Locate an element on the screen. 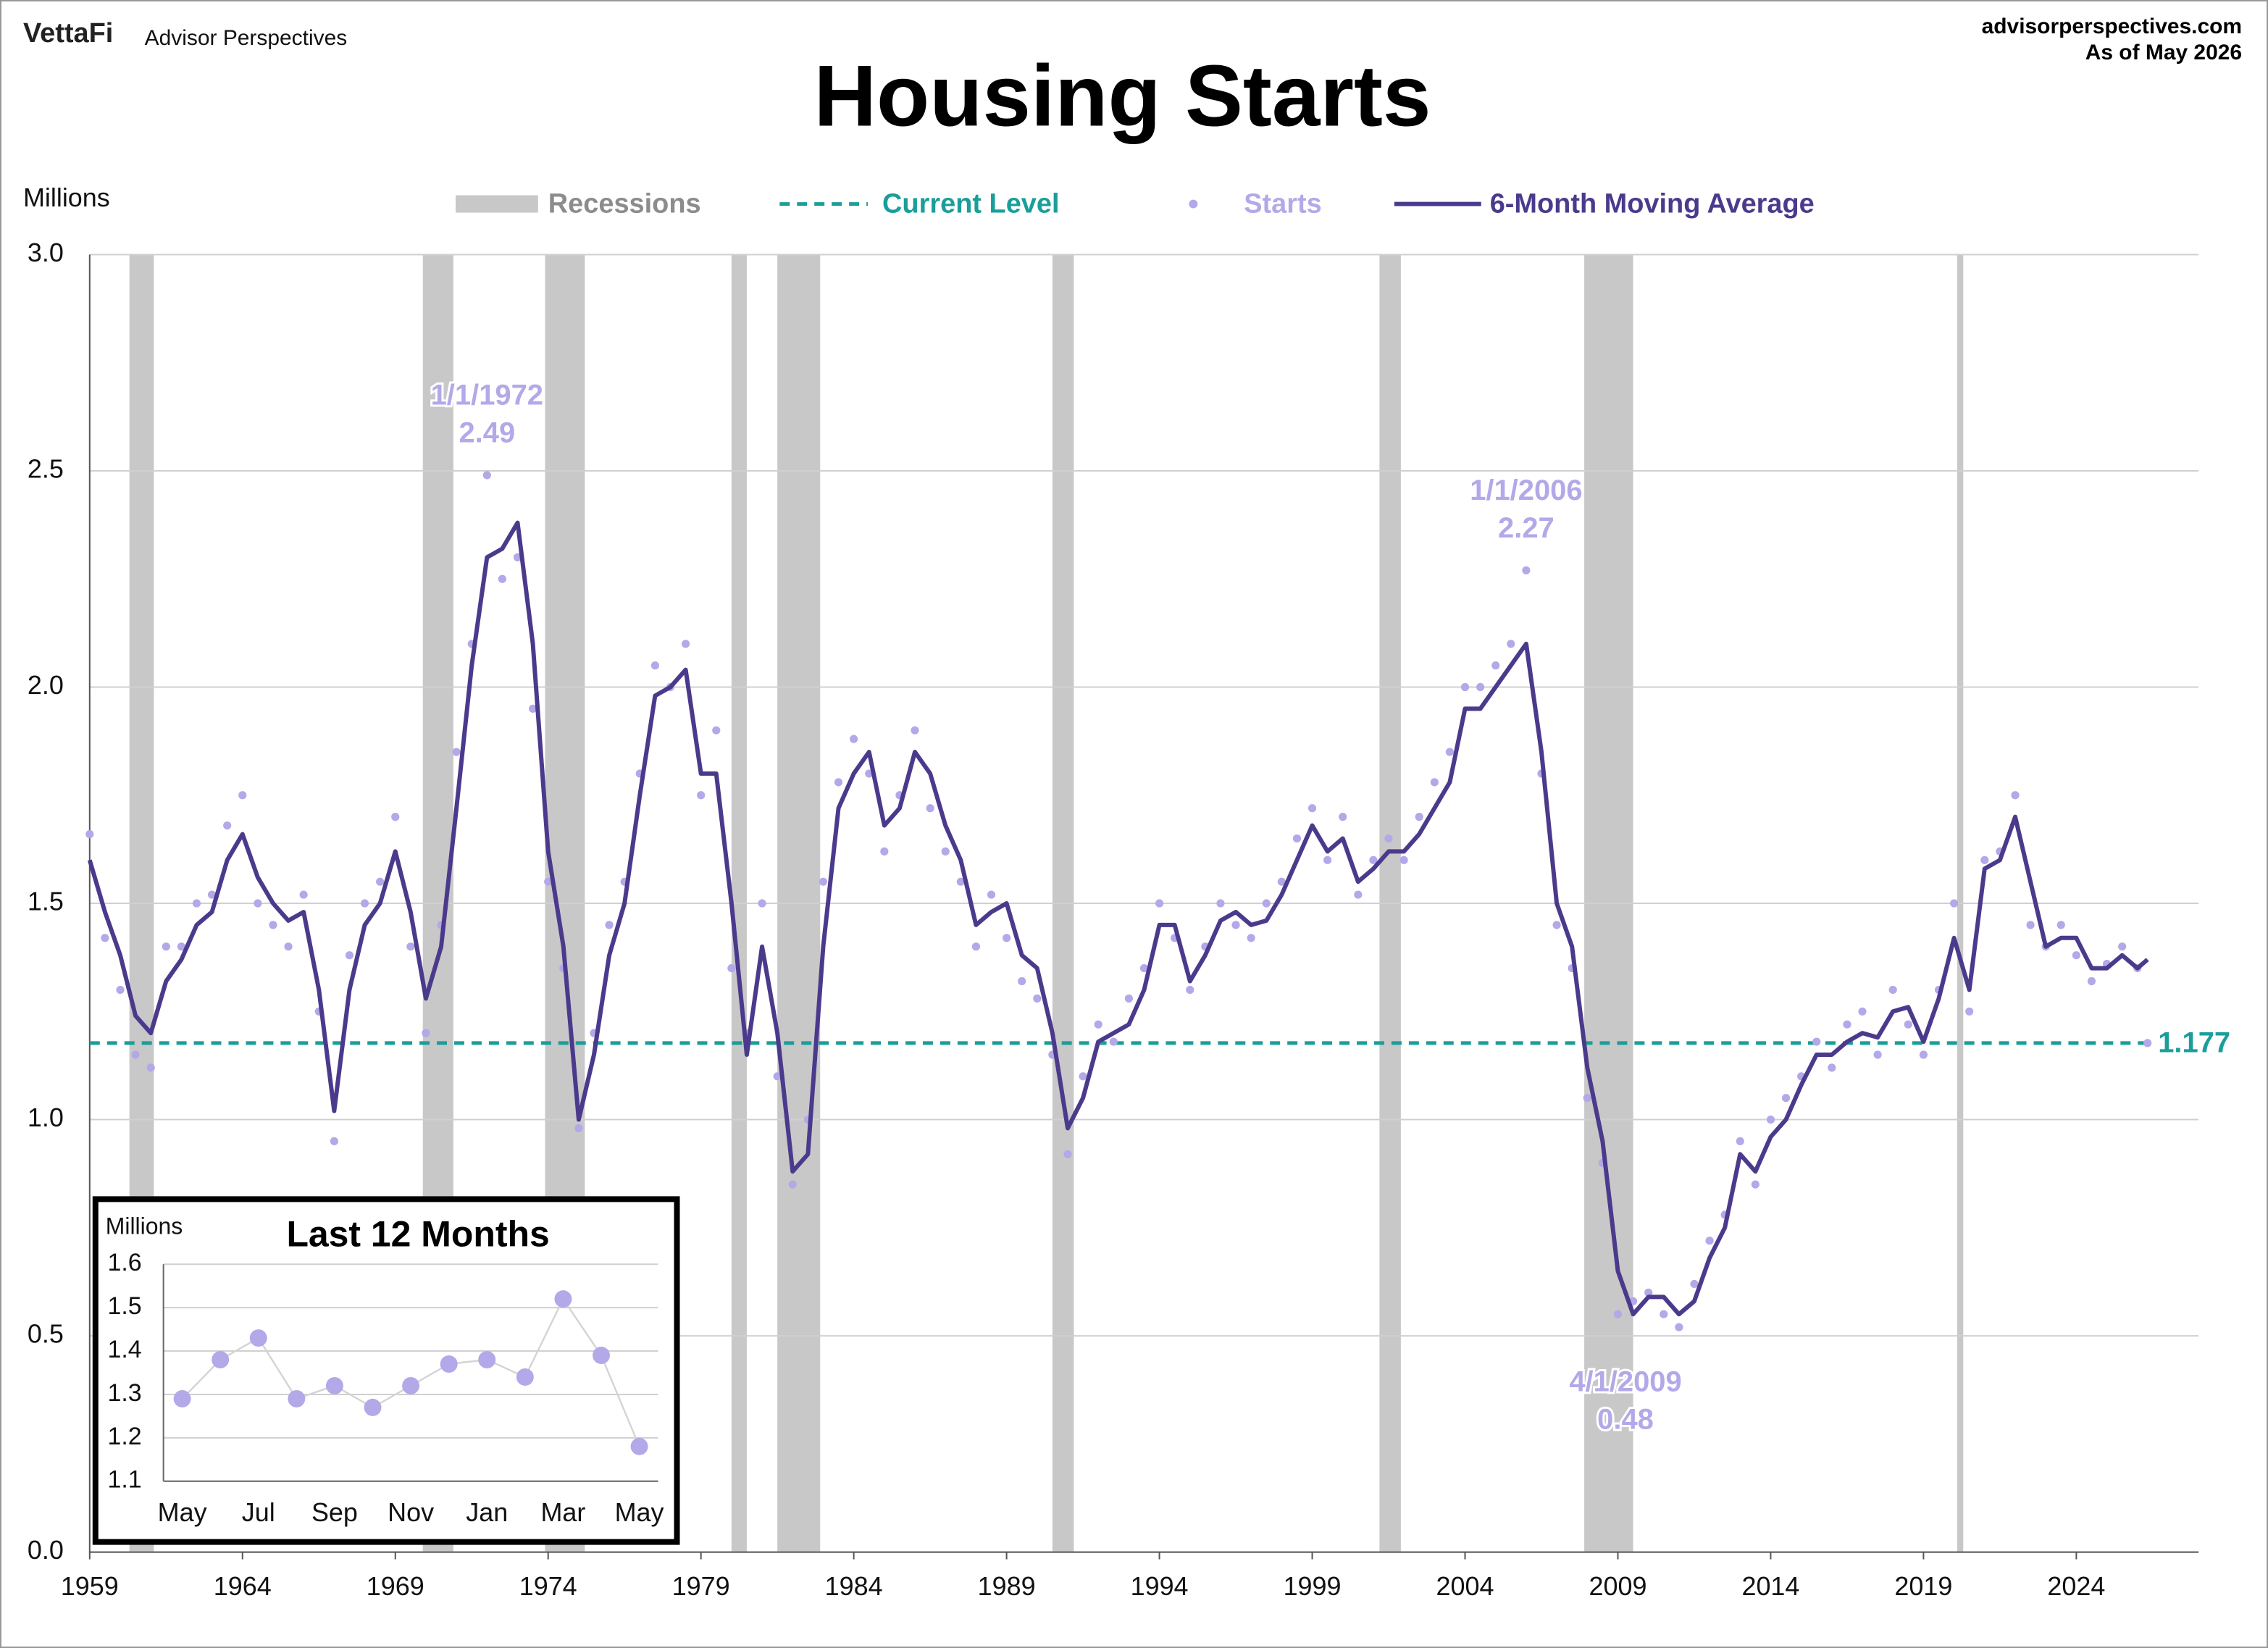  brand: VettaFi is located at coordinates (68, 33).